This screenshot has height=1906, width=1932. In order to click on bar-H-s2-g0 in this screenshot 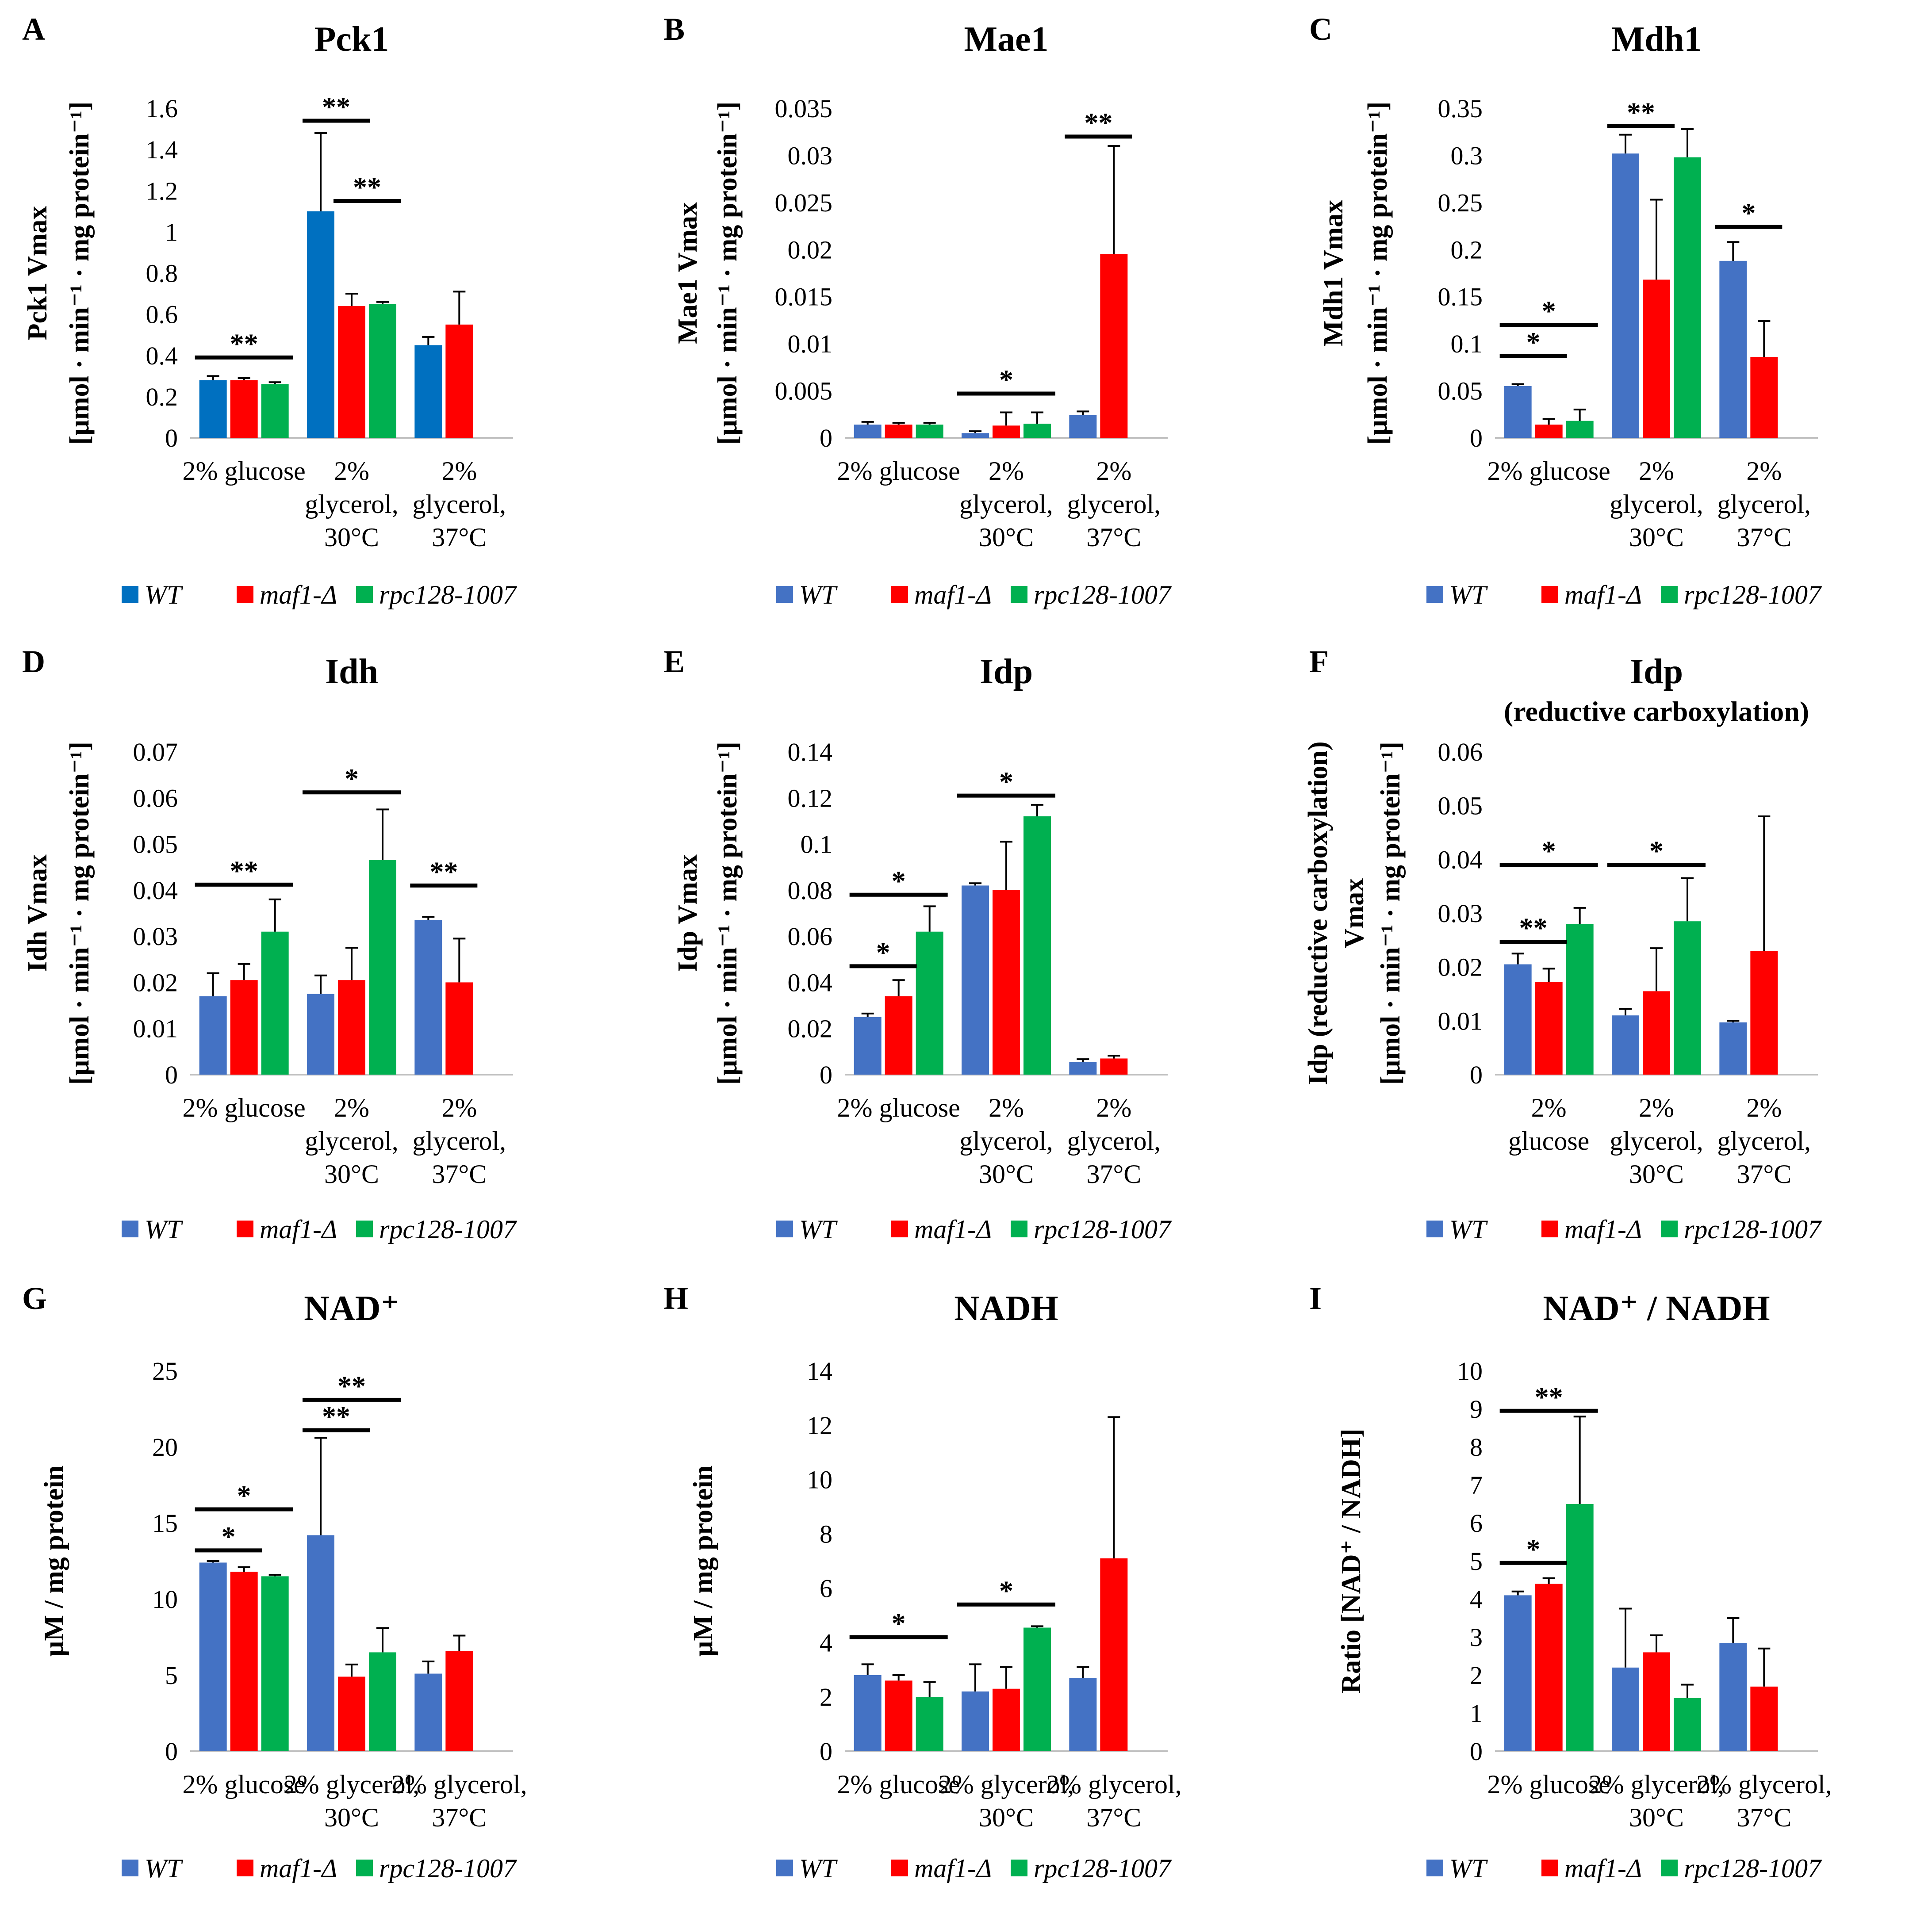, I will do `click(929, 1724)`.